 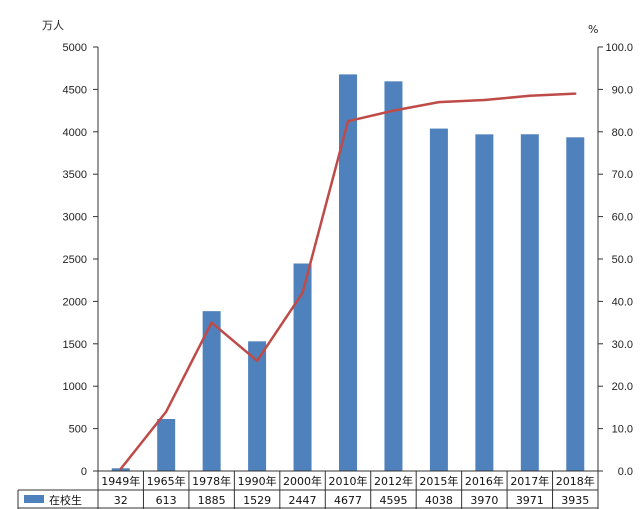 I want to click on data-label: 2447, so click(x=303, y=500).